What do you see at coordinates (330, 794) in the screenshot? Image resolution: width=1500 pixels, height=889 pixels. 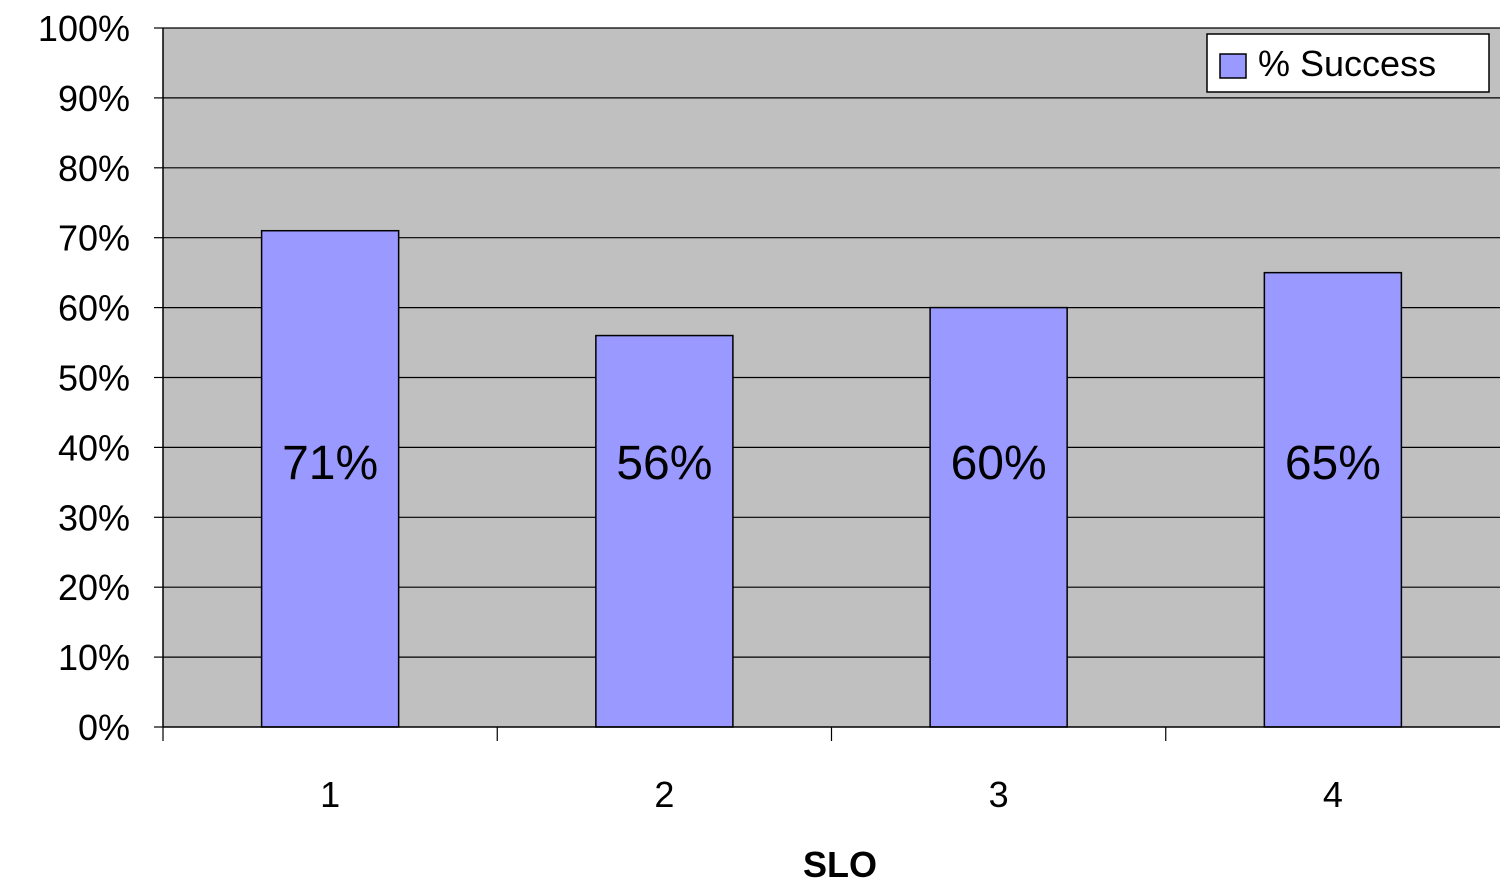 I see `x-tick-label: 1` at bounding box center [330, 794].